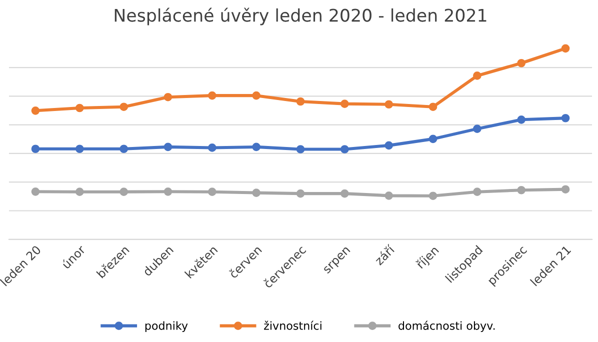  What do you see at coordinates (446, 326) in the screenshot?
I see `legend-label: domácnosti obyv.` at bounding box center [446, 326].